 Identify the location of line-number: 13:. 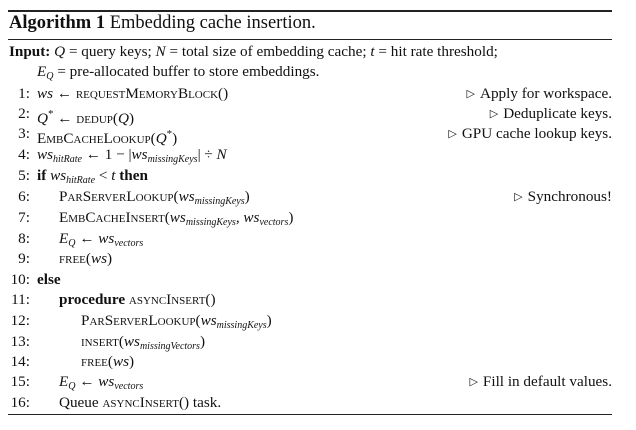
(20, 341).